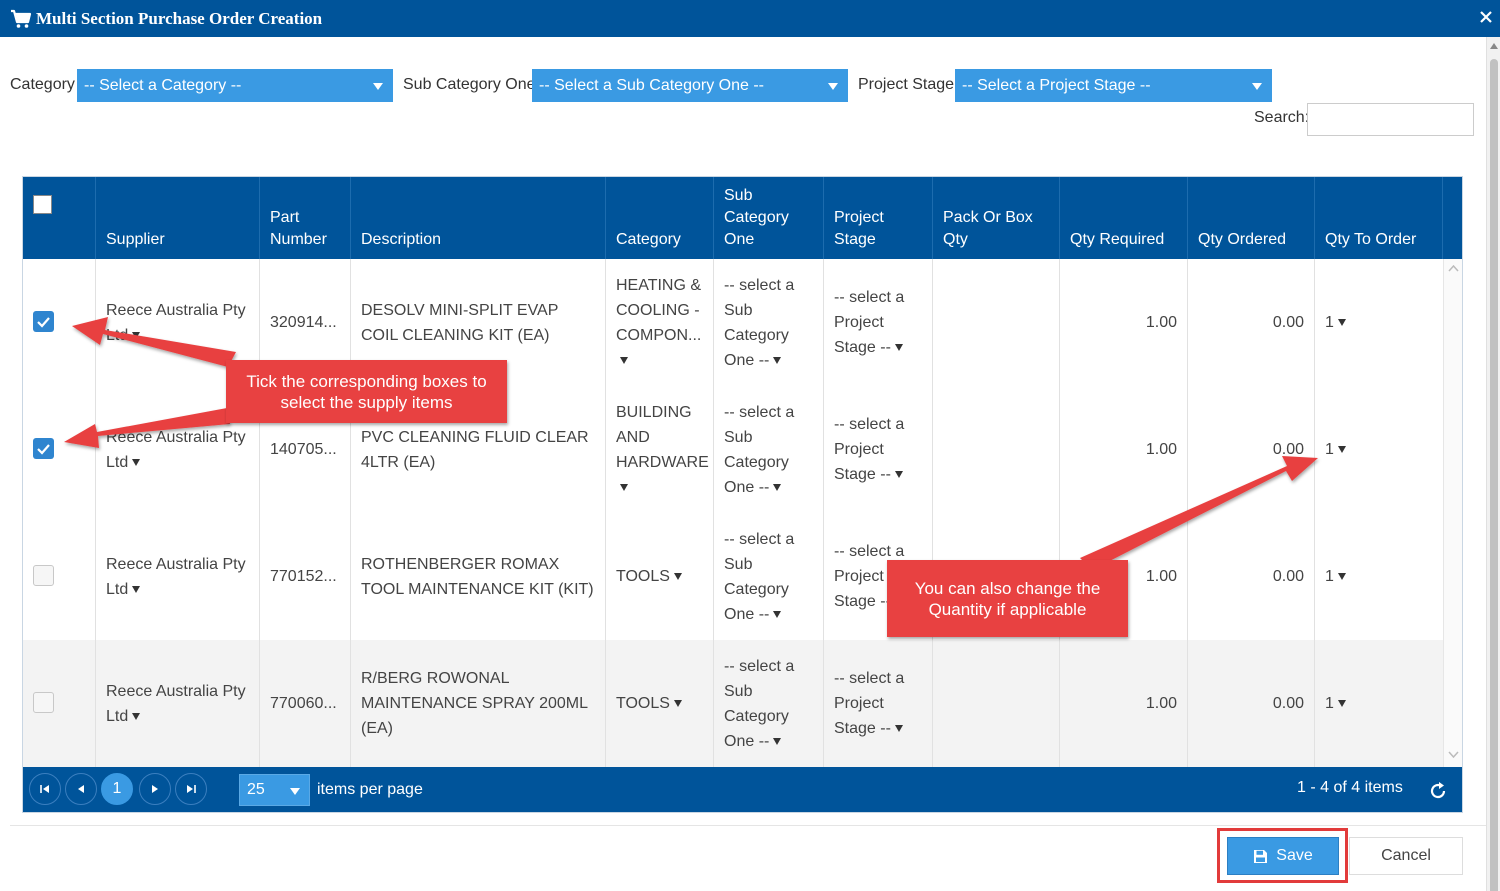  What do you see at coordinates (660, 218) in the screenshot?
I see `header-category: Category` at bounding box center [660, 218].